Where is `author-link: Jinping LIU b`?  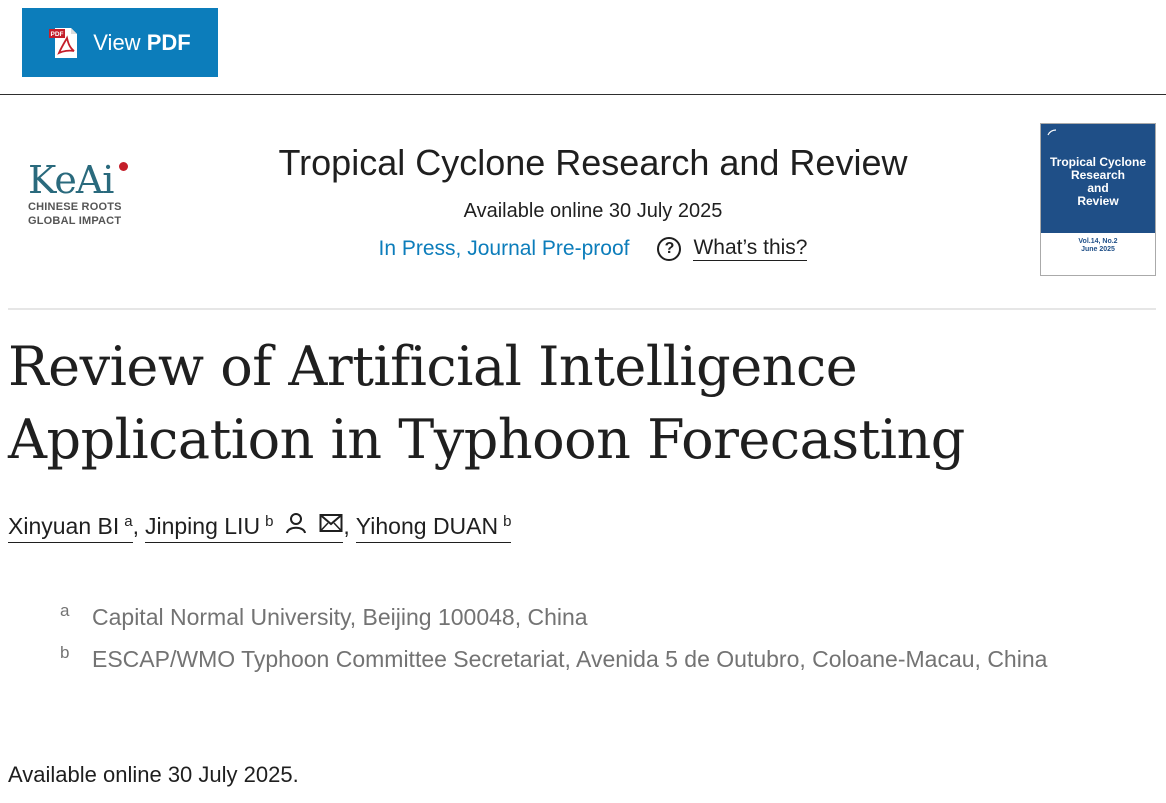 author-link: Jinping LIU b is located at coordinates (244, 527).